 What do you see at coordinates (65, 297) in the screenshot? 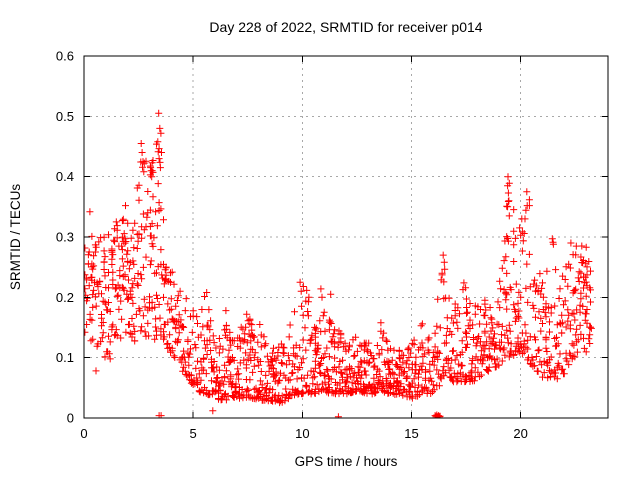
I see `y-tick-label: 0.2` at bounding box center [65, 297].